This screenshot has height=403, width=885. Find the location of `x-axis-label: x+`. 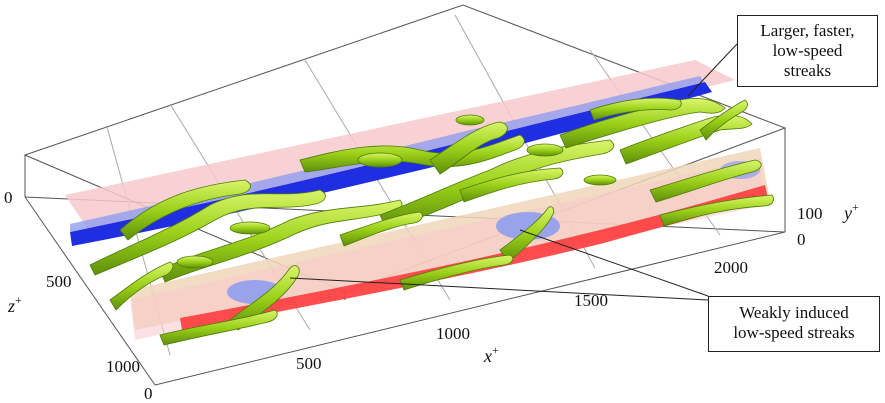

x-axis-label: x+ is located at coordinates (491, 354).